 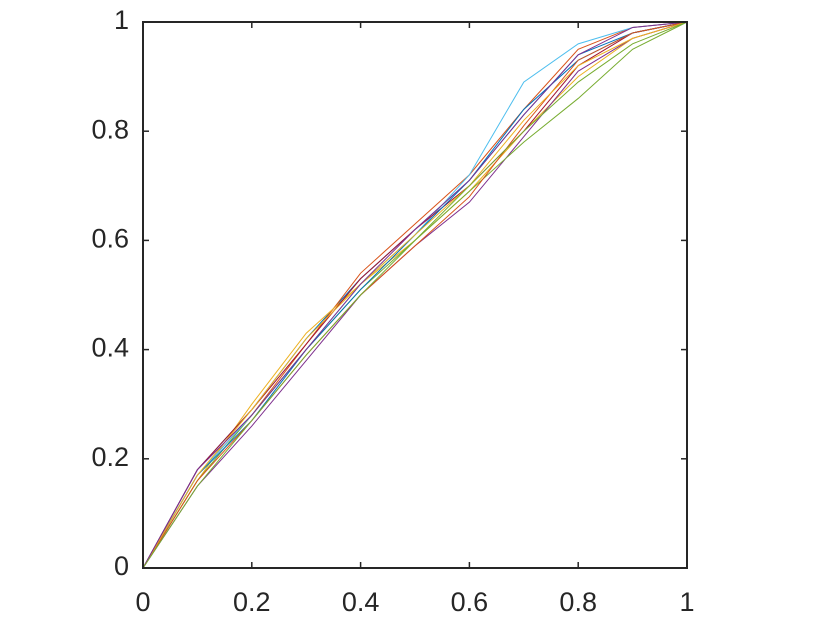 What do you see at coordinates (361, 602) in the screenshot?
I see `x-tick-label: 0.4` at bounding box center [361, 602].